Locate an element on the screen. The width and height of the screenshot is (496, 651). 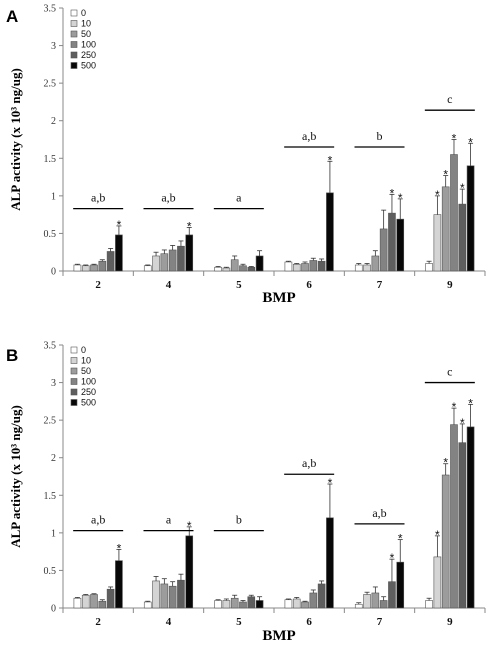
y-tick-label: 0 is located at coordinates (53, 609).